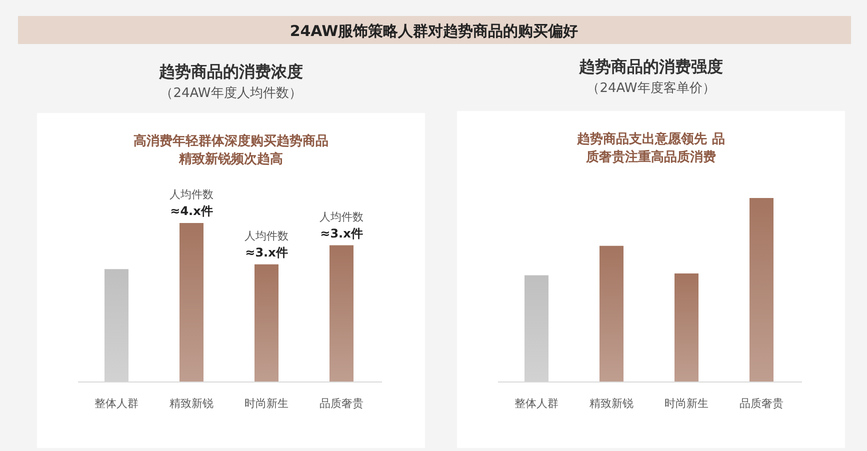 The height and width of the screenshot is (451, 867). Describe the element at coordinates (650, 66) in the screenshot. I see `chart-title: 趋势商品的消费强度` at that location.